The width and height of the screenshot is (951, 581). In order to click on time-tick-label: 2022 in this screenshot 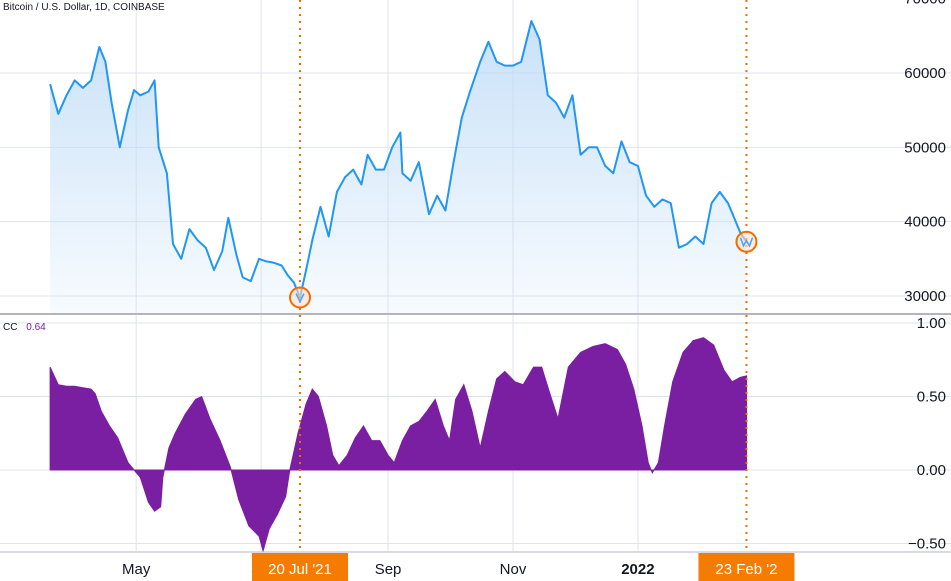, I will do `click(637, 569)`.